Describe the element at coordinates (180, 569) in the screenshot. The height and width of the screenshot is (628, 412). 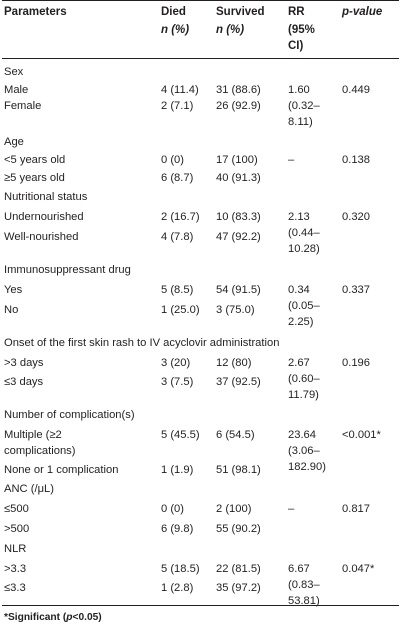
I see `cell-gt33-died: 5 (18.5)` at that location.